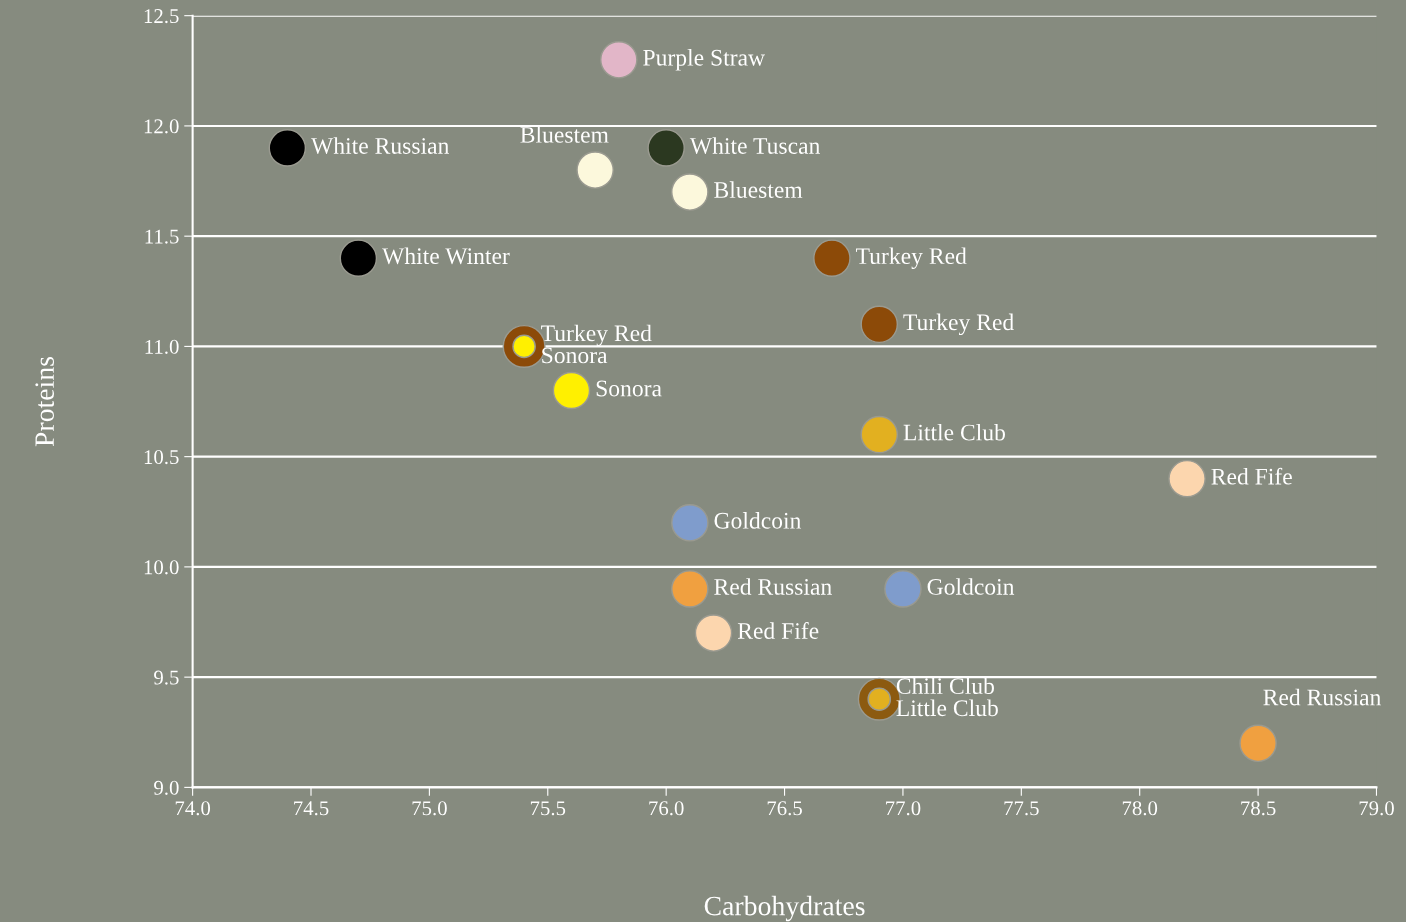  What do you see at coordinates (947, 708) in the screenshot?
I see `series-label: Little Club` at bounding box center [947, 708].